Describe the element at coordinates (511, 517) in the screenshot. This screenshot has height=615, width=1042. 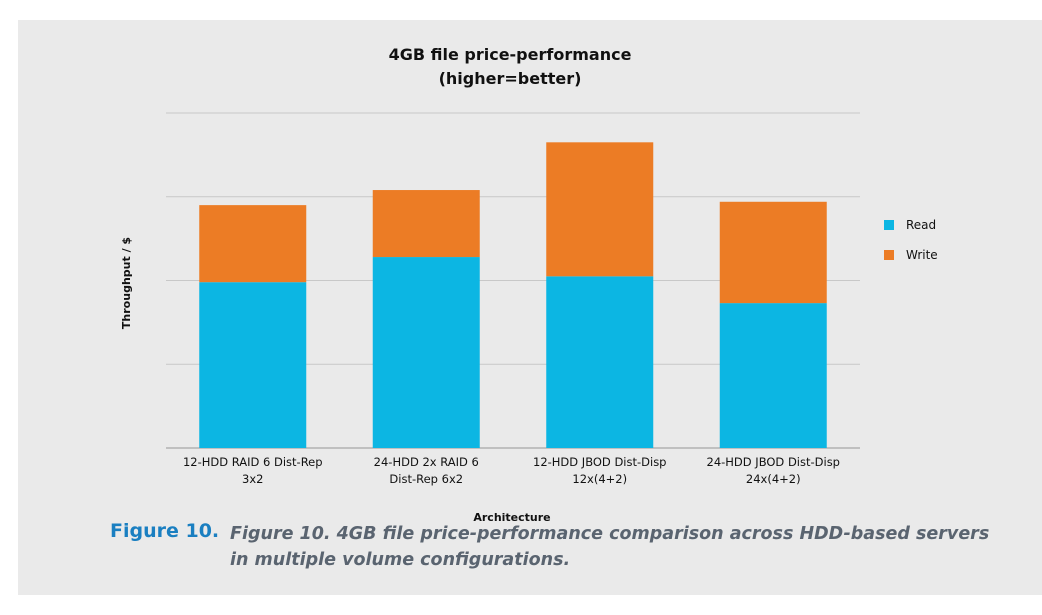
I see `x-axis-label: Architecture` at that location.